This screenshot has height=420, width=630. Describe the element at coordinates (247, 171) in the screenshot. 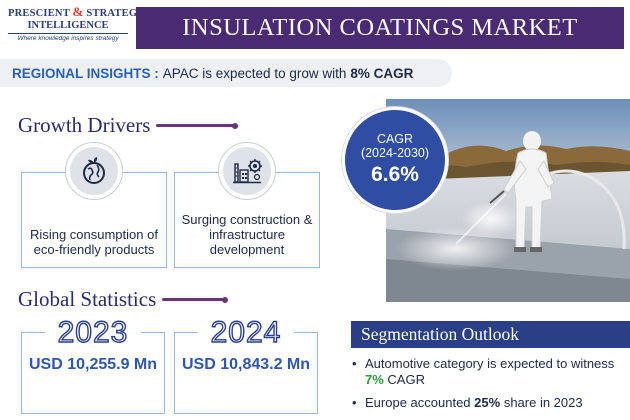

I see `construction-gear-icon` at that location.